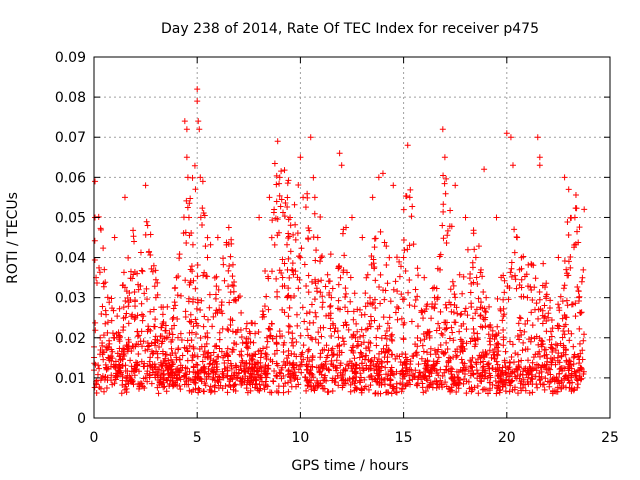 This screenshot has width=640, height=480. Describe the element at coordinates (94, 438) in the screenshot. I see `x-tick-label: 0` at that location.